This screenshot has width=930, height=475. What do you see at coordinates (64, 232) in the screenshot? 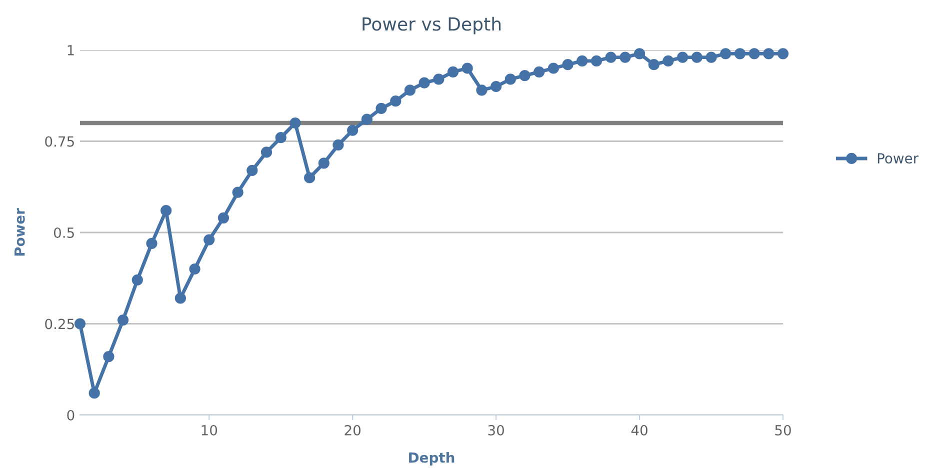
I see `y-tick-label: 0.5` at bounding box center [64, 232].